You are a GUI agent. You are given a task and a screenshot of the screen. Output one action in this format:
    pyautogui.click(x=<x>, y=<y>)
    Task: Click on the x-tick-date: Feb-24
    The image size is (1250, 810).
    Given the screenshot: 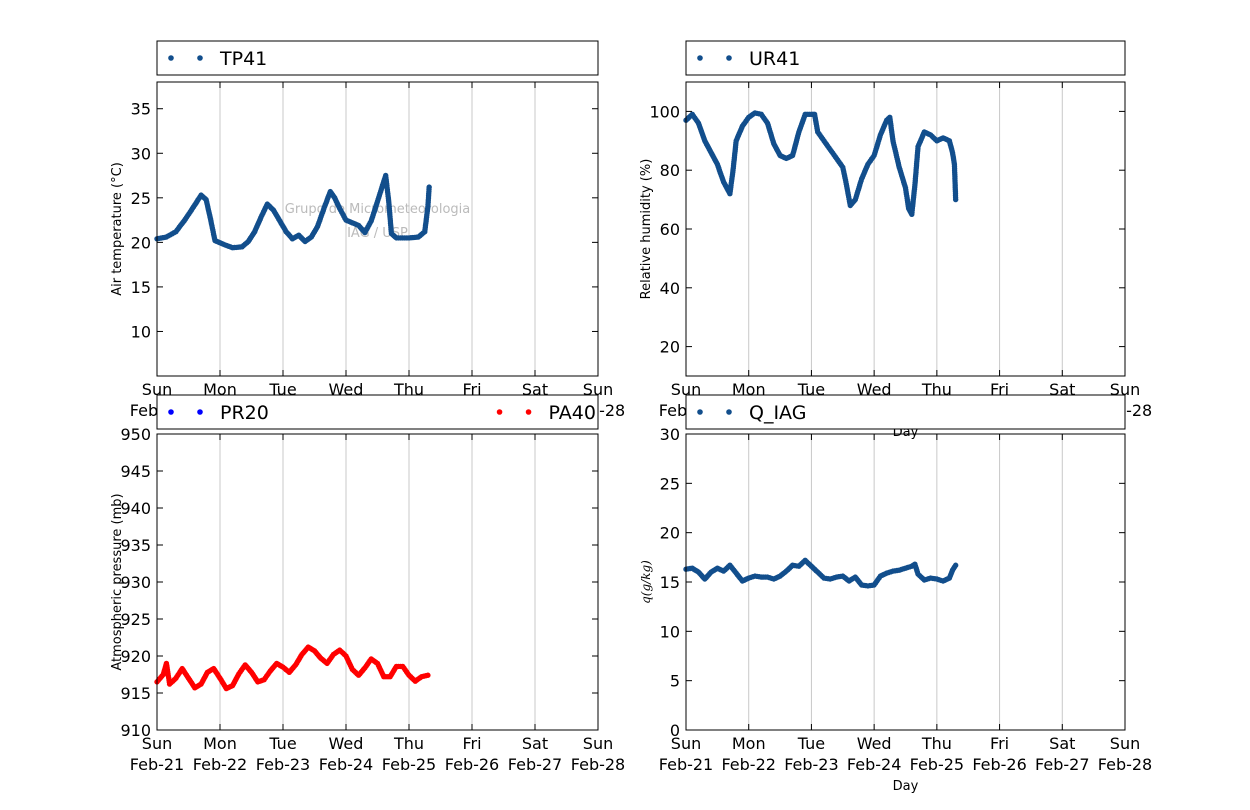 What is the action you would take?
    pyautogui.click(x=346, y=764)
    